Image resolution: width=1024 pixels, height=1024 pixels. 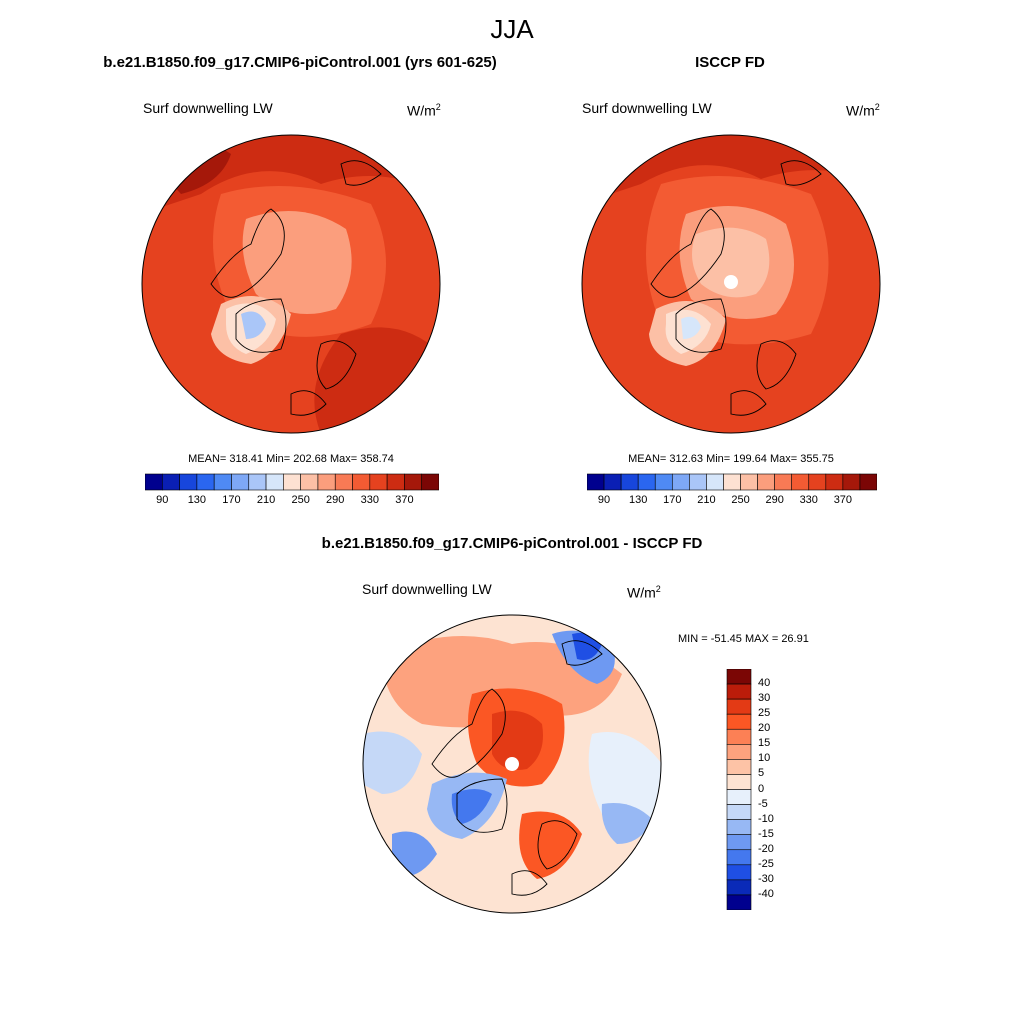 I want to click on colorbar-tick-label: -30, so click(x=766, y=878).